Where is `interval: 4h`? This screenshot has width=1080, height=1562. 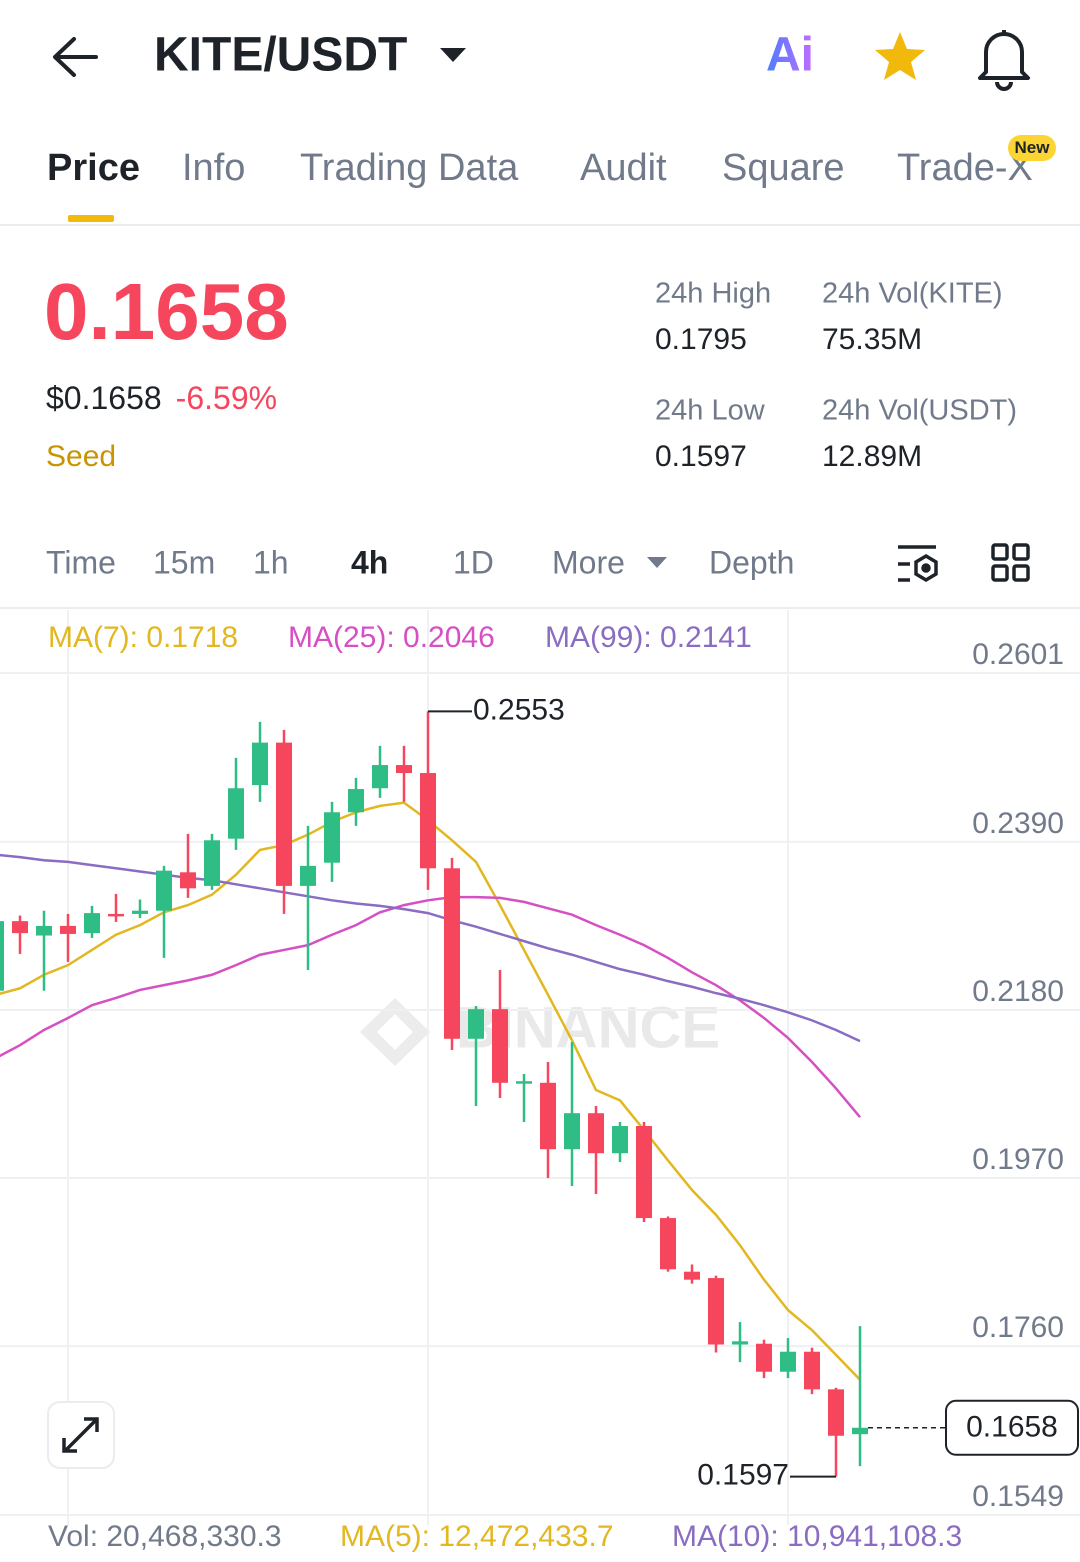 interval: 4h is located at coordinates (369, 562).